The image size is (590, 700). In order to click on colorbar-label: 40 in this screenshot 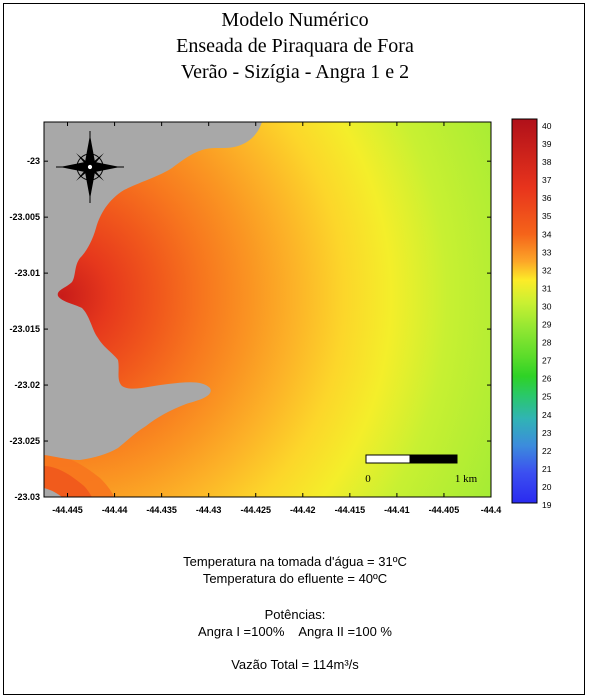, I will do `click(547, 126)`.